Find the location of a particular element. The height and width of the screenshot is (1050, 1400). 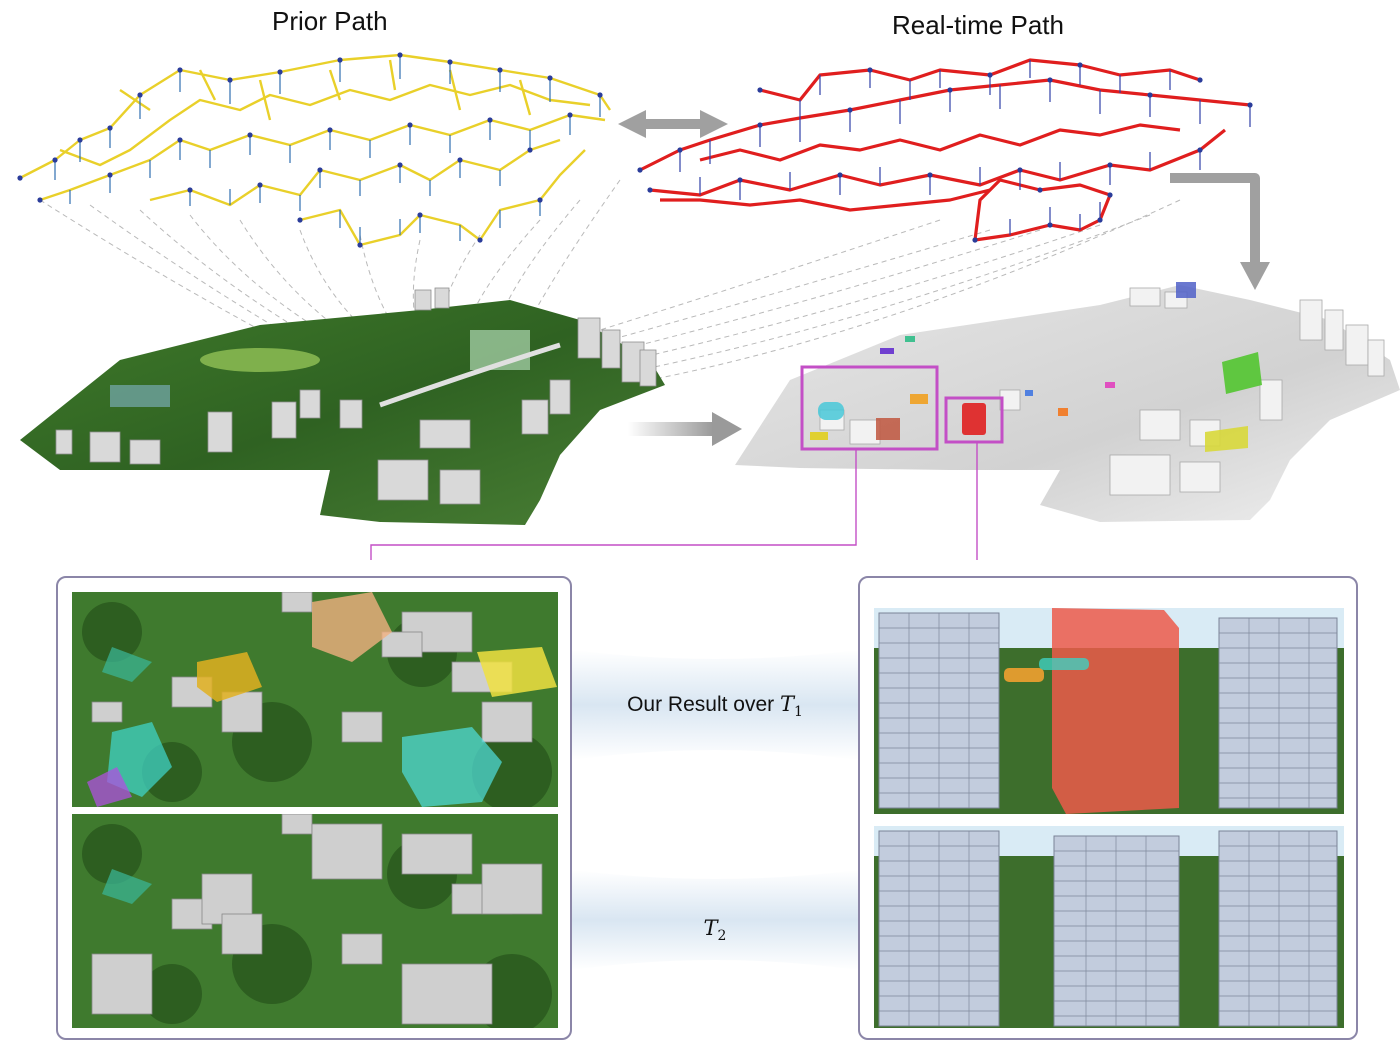

towers-view-t1 is located at coordinates (1109, 711).